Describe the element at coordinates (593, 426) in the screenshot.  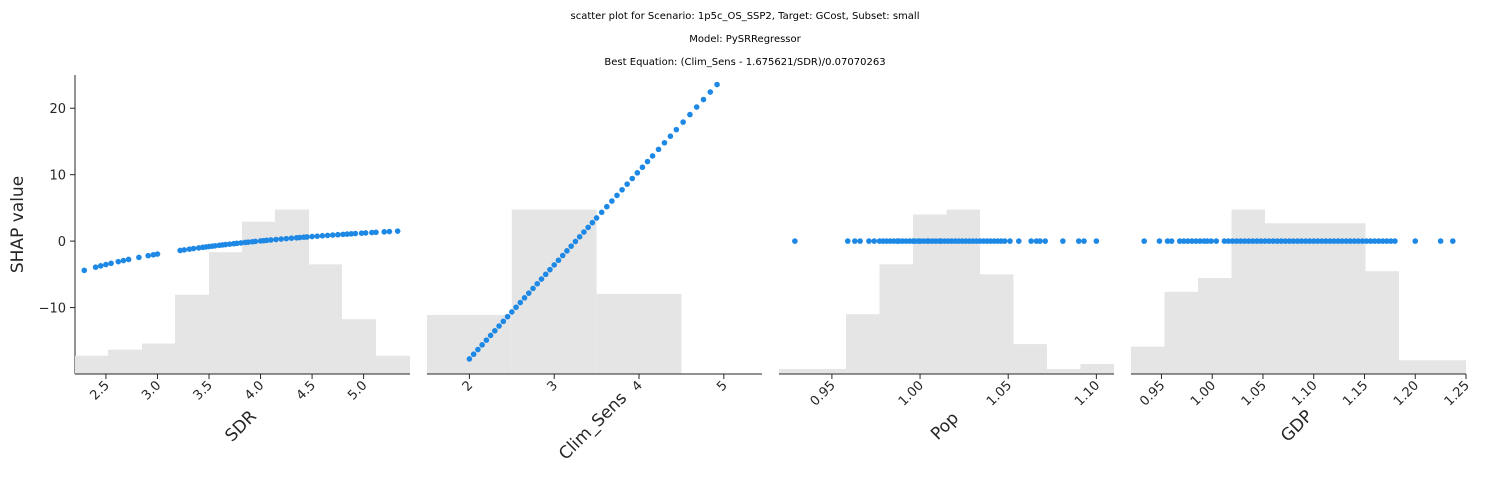
I see `x-axis-label: Clim_Sens` at that location.